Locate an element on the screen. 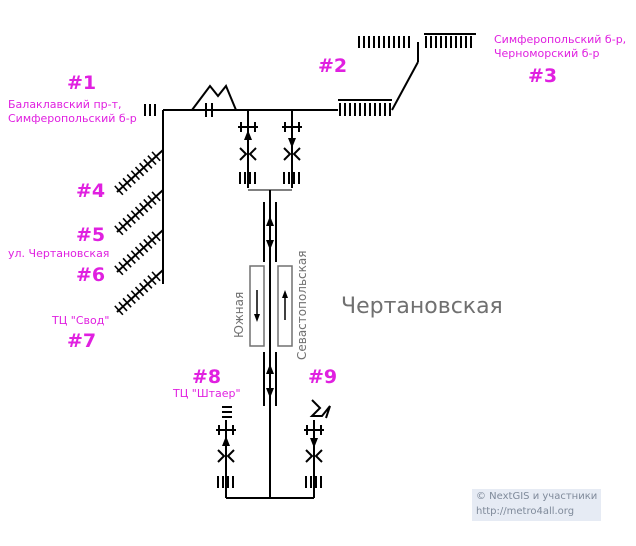 The width and height of the screenshot is (636, 546). turnstile-hatches-upper is located at coordinates (269, 178).